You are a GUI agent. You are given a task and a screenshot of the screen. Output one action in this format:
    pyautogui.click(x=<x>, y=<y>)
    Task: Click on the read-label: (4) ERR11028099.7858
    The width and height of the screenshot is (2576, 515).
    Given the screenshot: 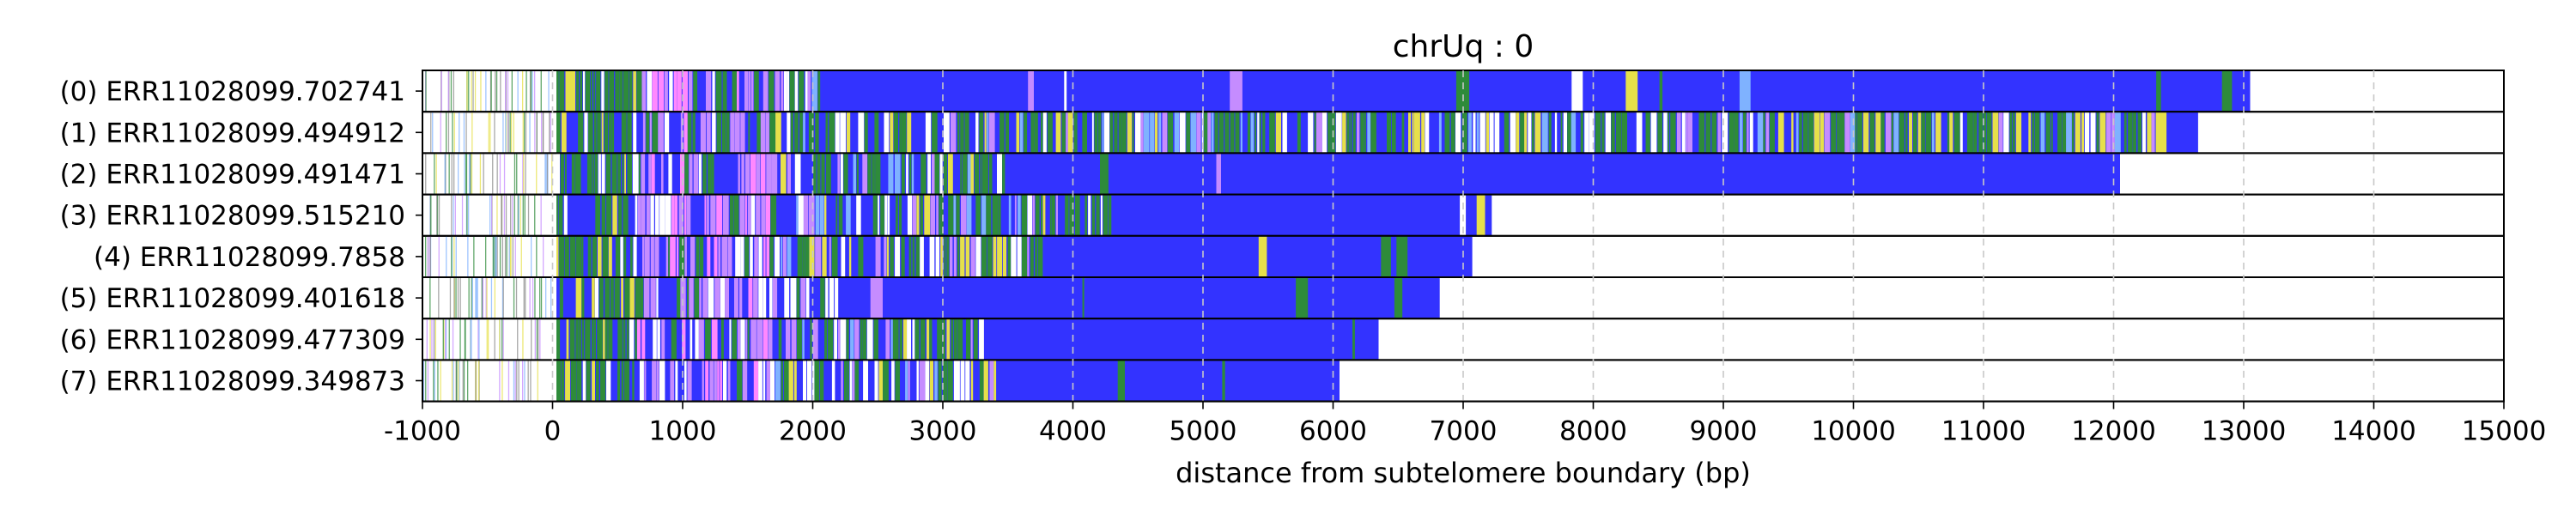 What is the action you would take?
    pyautogui.click(x=250, y=257)
    